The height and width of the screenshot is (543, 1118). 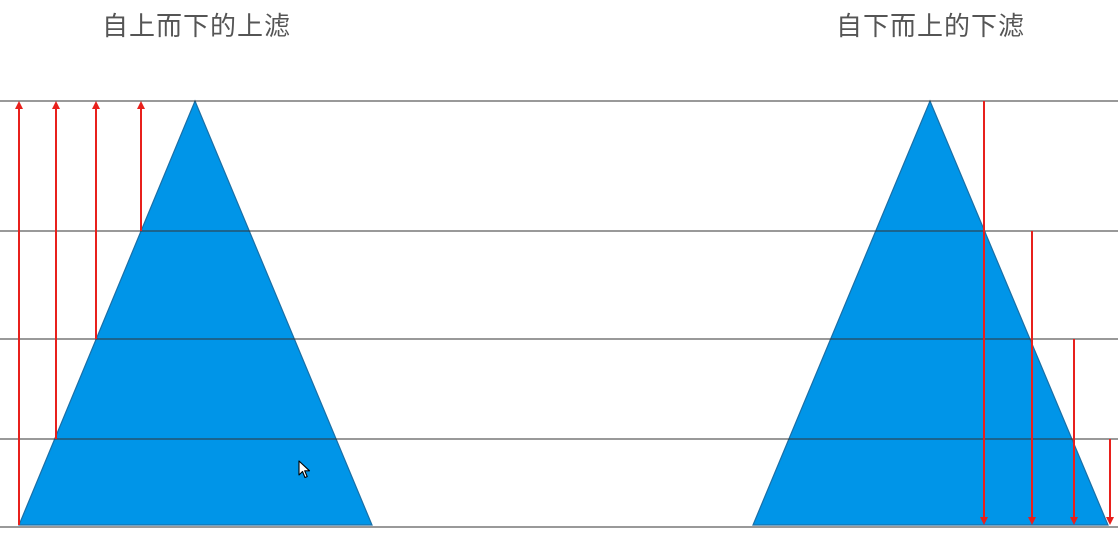 I want to click on left-title: 自上而下的上滤, so click(x=197, y=27).